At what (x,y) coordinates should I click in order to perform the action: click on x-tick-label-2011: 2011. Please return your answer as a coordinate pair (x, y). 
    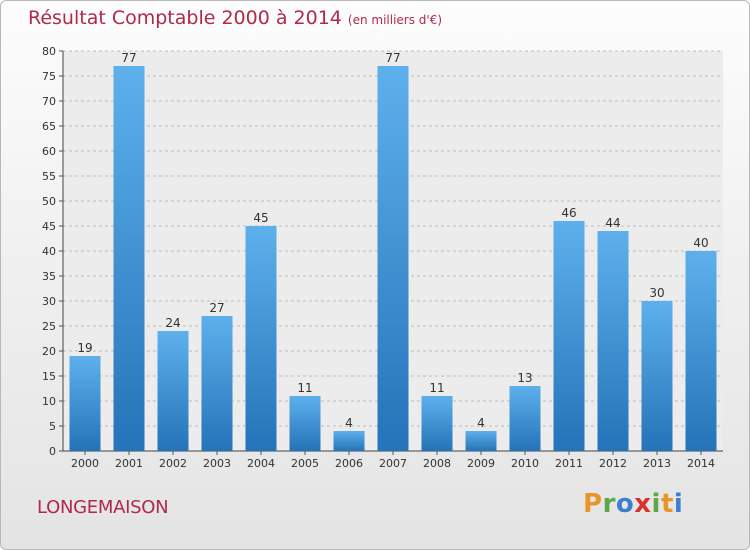
    Looking at the image, I should click on (569, 463).